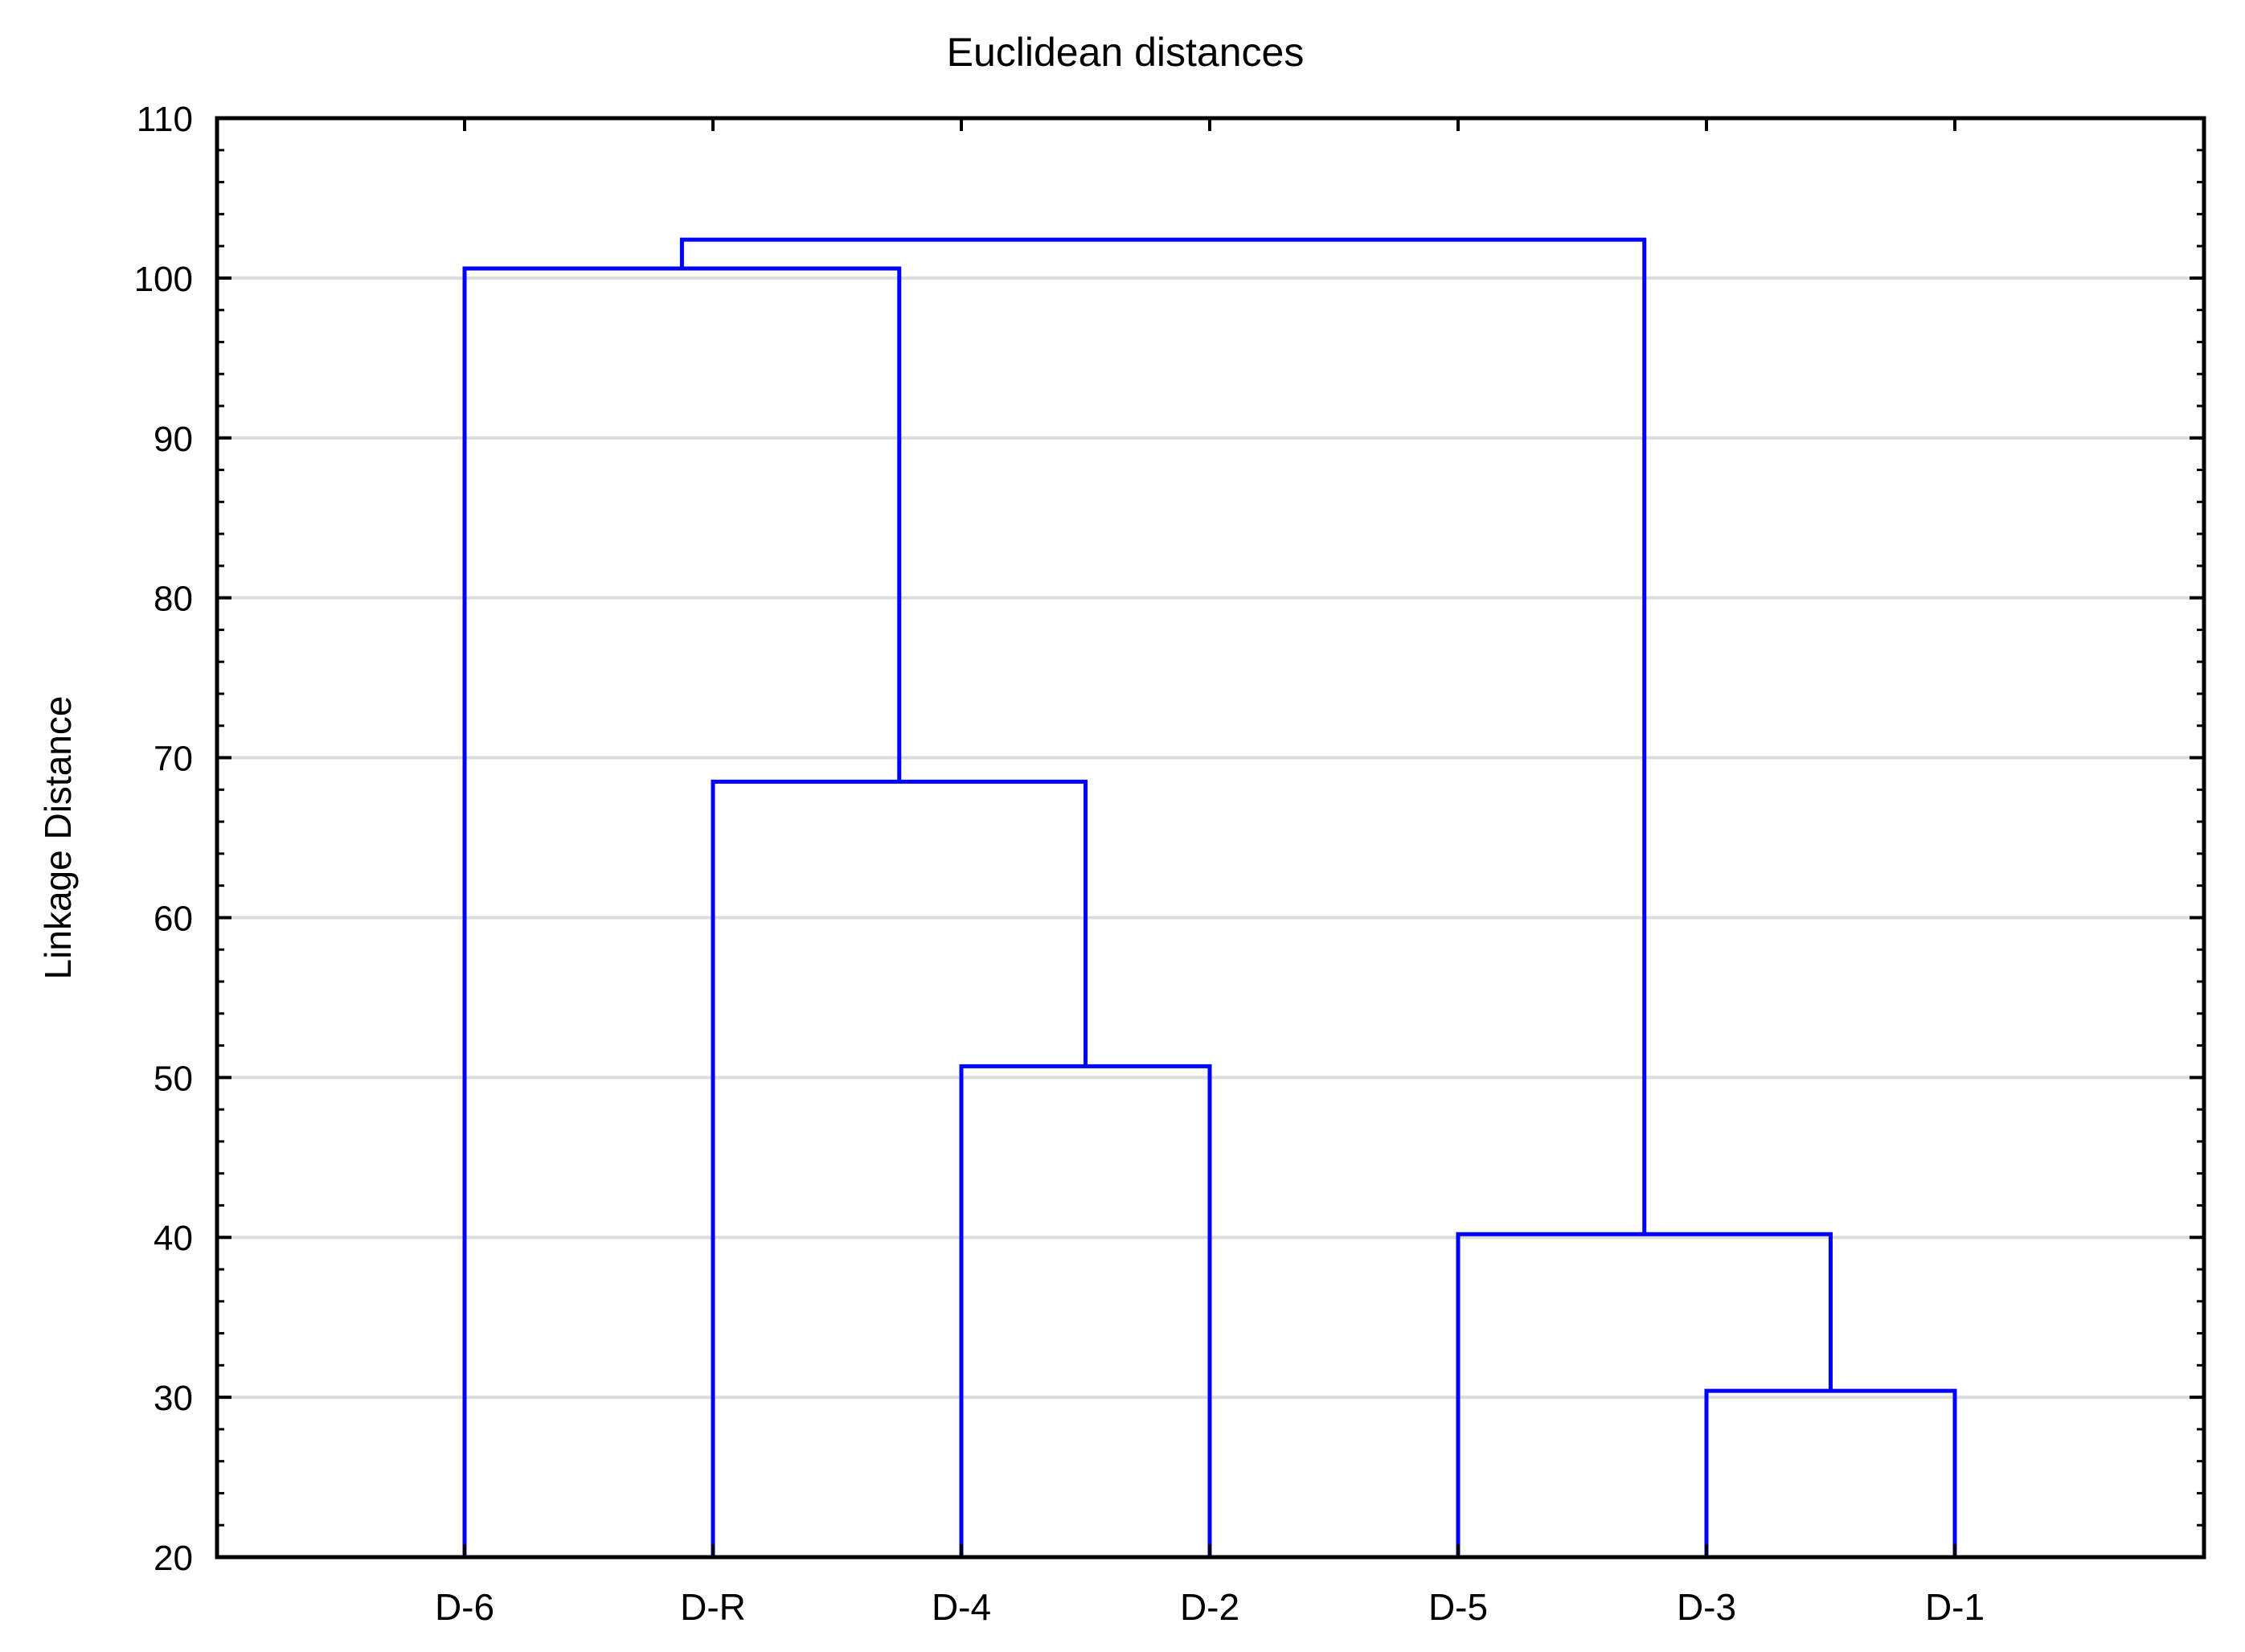 The height and width of the screenshot is (1652, 2245). Describe the element at coordinates (173, 1398) in the screenshot. I see `y-tick-label: 30` at that location.